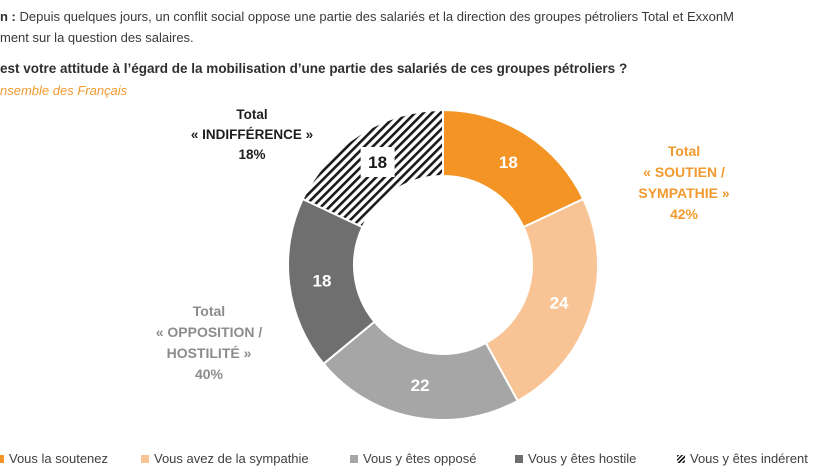 This screenshot has height=471, width=837. I want to click on slice-value-label-4: 18, so click(377, 162).